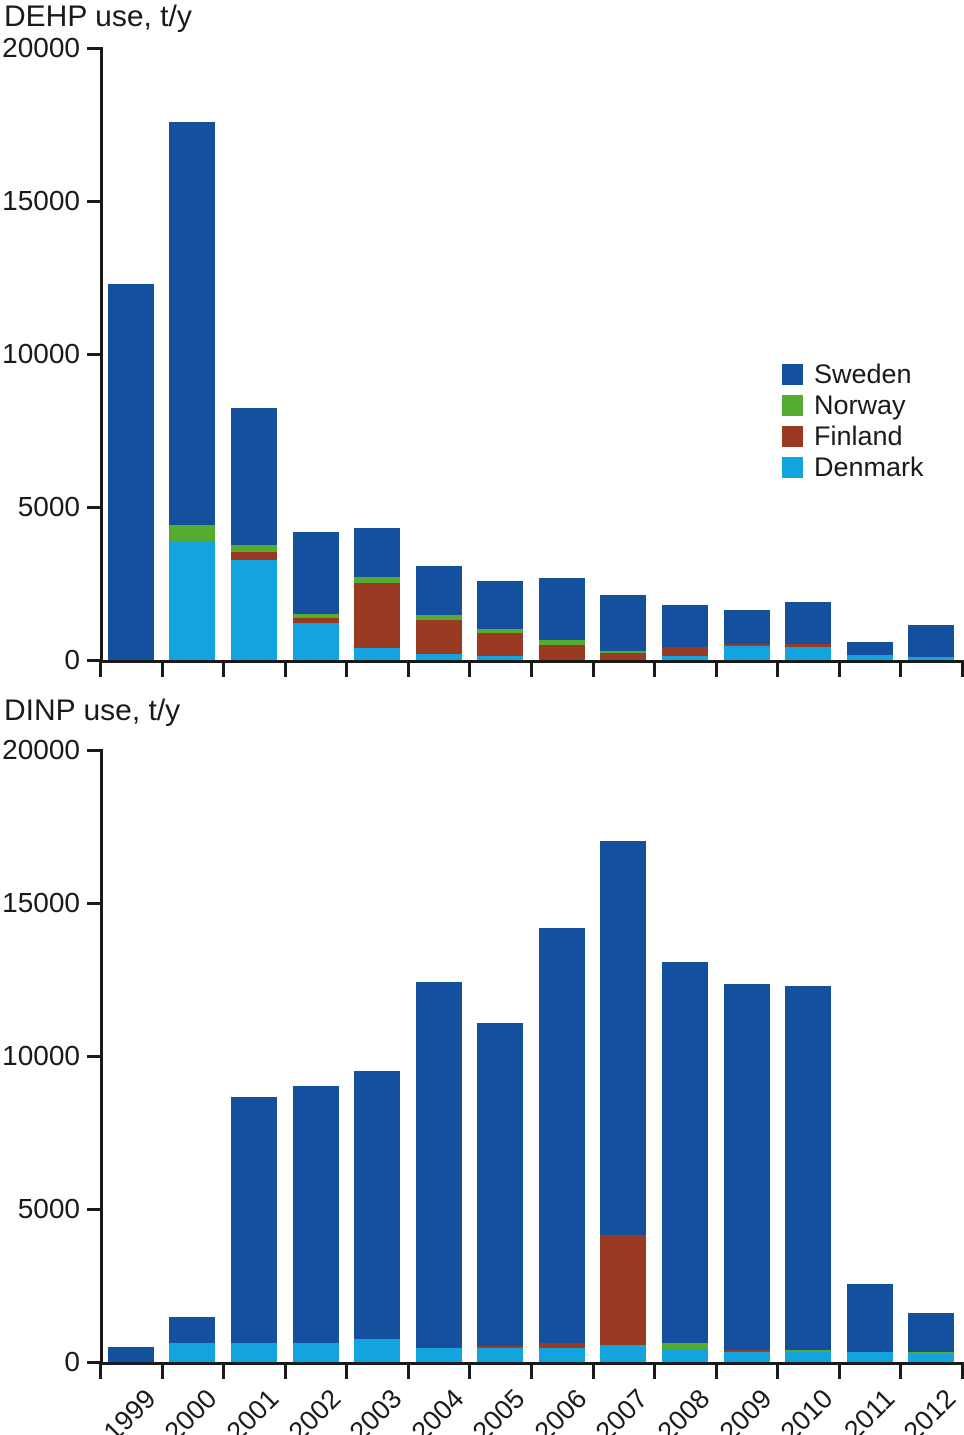 The width and height of the screenshot is (964, 1435). What do you see at coordinates (792, 405) in the screenshot?
I see `legend-swatch-norway-icon` at bounding box center [792, 405].